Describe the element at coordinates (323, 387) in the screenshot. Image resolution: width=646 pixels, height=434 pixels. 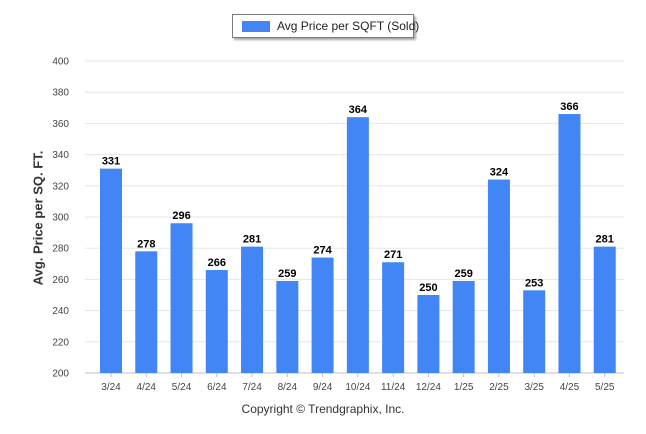
I see `x-tick-label: 9/24` at that location.